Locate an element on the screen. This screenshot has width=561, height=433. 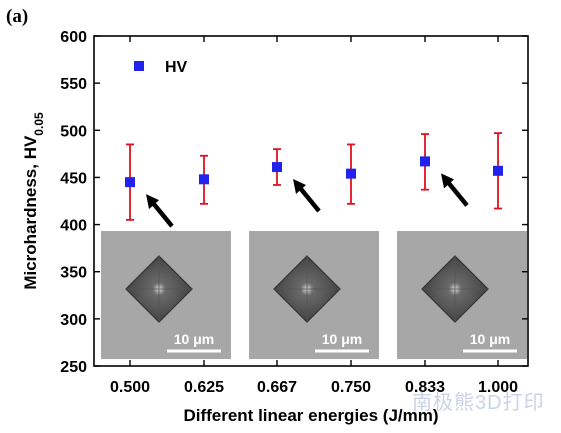
y-axis-title: Microhardness, HV0.05 is located at coordinates (33, 201).